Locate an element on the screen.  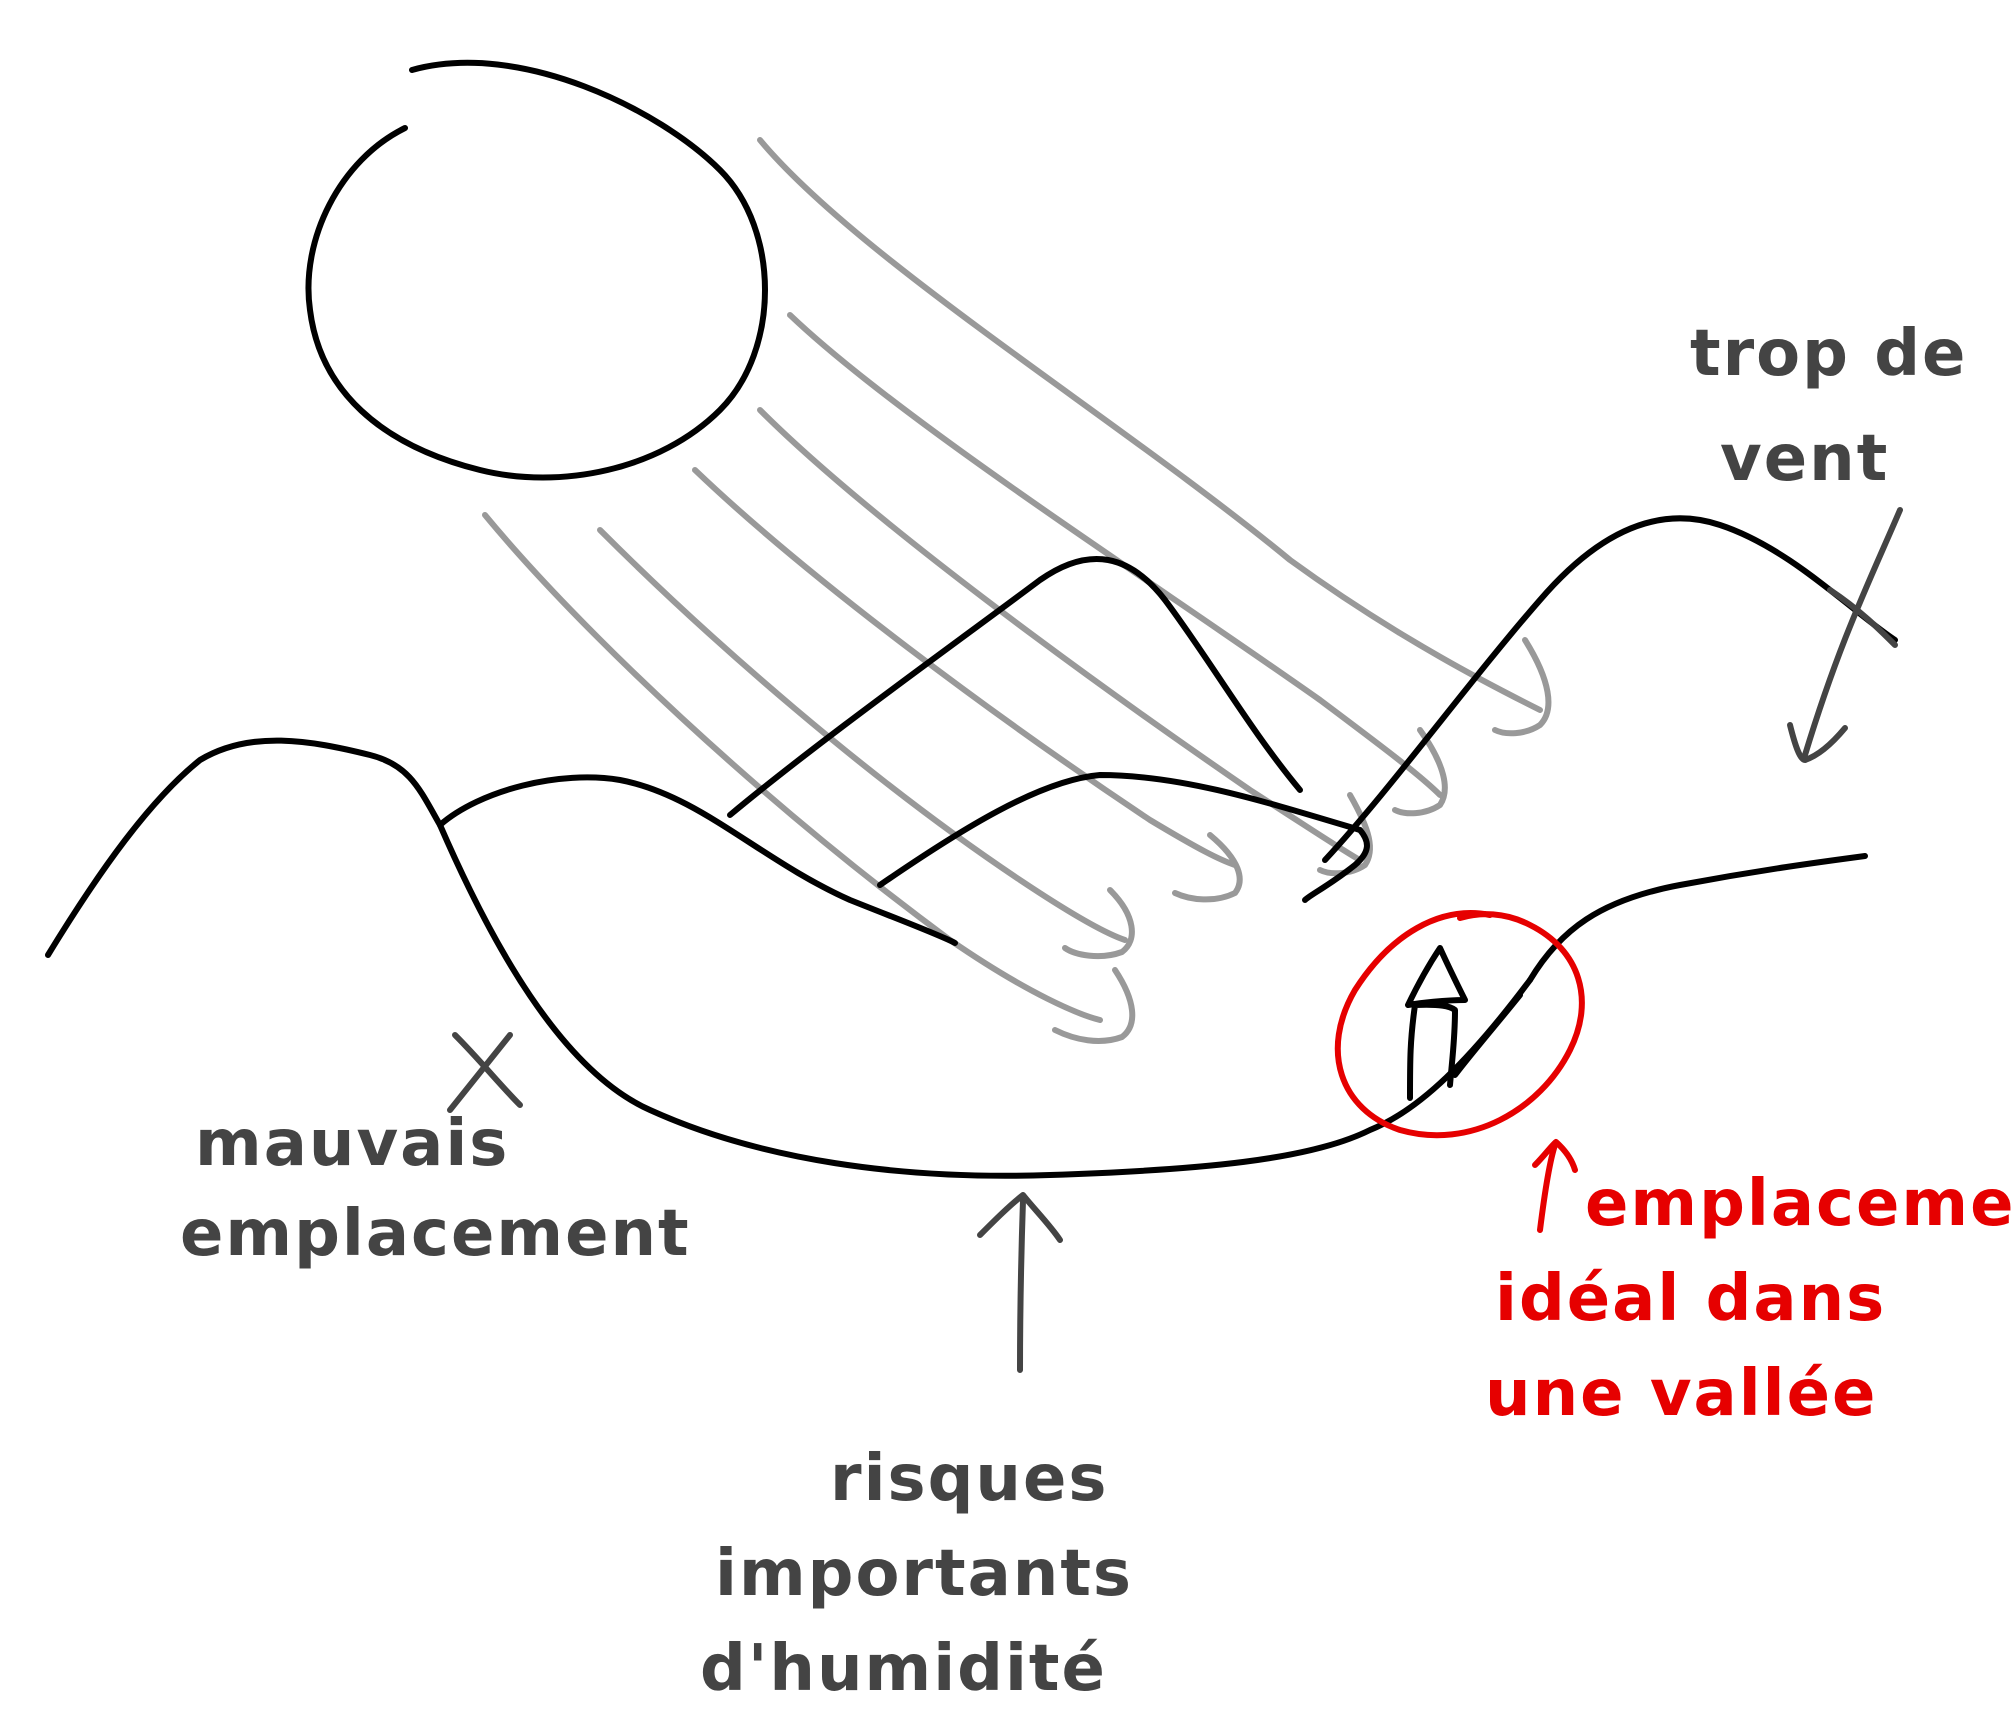
label-humidity: risques importants d'humidité is located at coordinates (916, 1574).